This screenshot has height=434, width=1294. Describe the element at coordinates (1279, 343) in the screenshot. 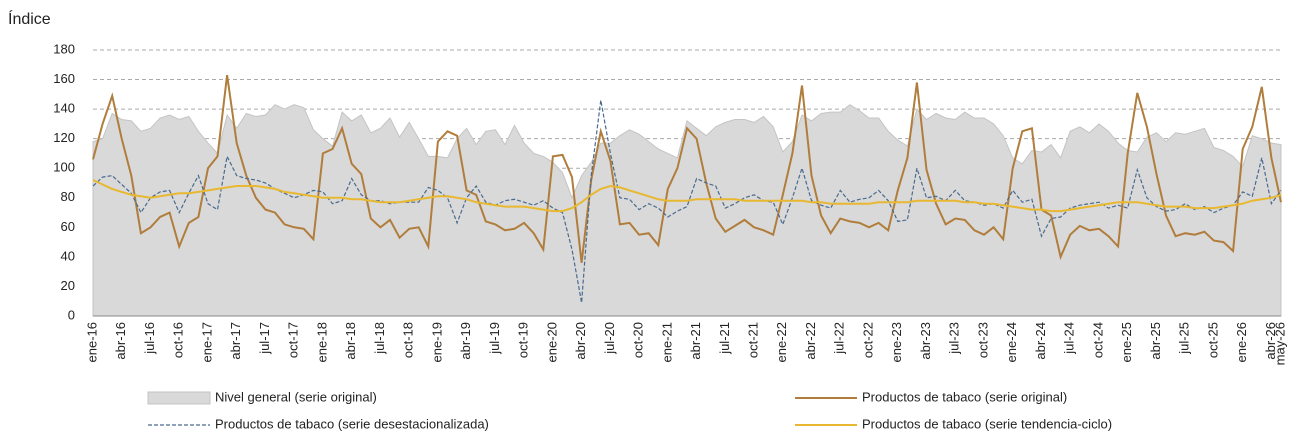

I see `x-tick-label: may-26` at that location.